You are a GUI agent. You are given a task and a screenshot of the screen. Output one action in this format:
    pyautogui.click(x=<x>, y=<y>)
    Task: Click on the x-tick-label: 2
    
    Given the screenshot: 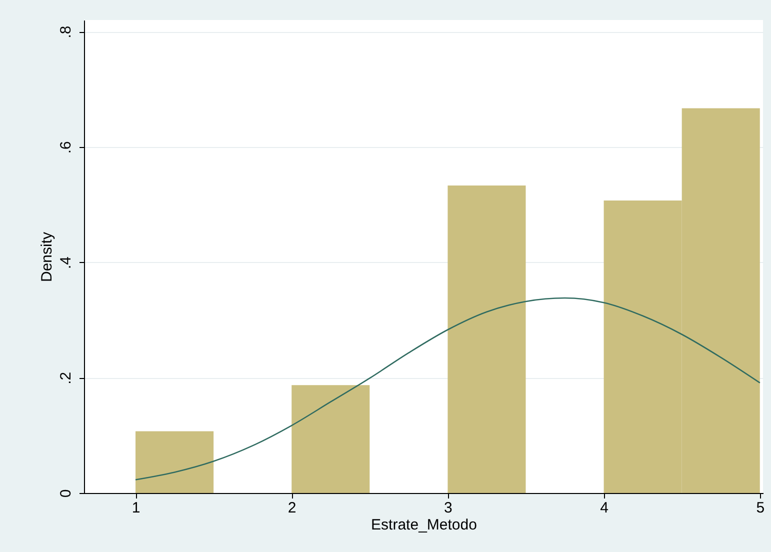 What is the action you would take?
    pyautogui.click(x=292, y=508)
    